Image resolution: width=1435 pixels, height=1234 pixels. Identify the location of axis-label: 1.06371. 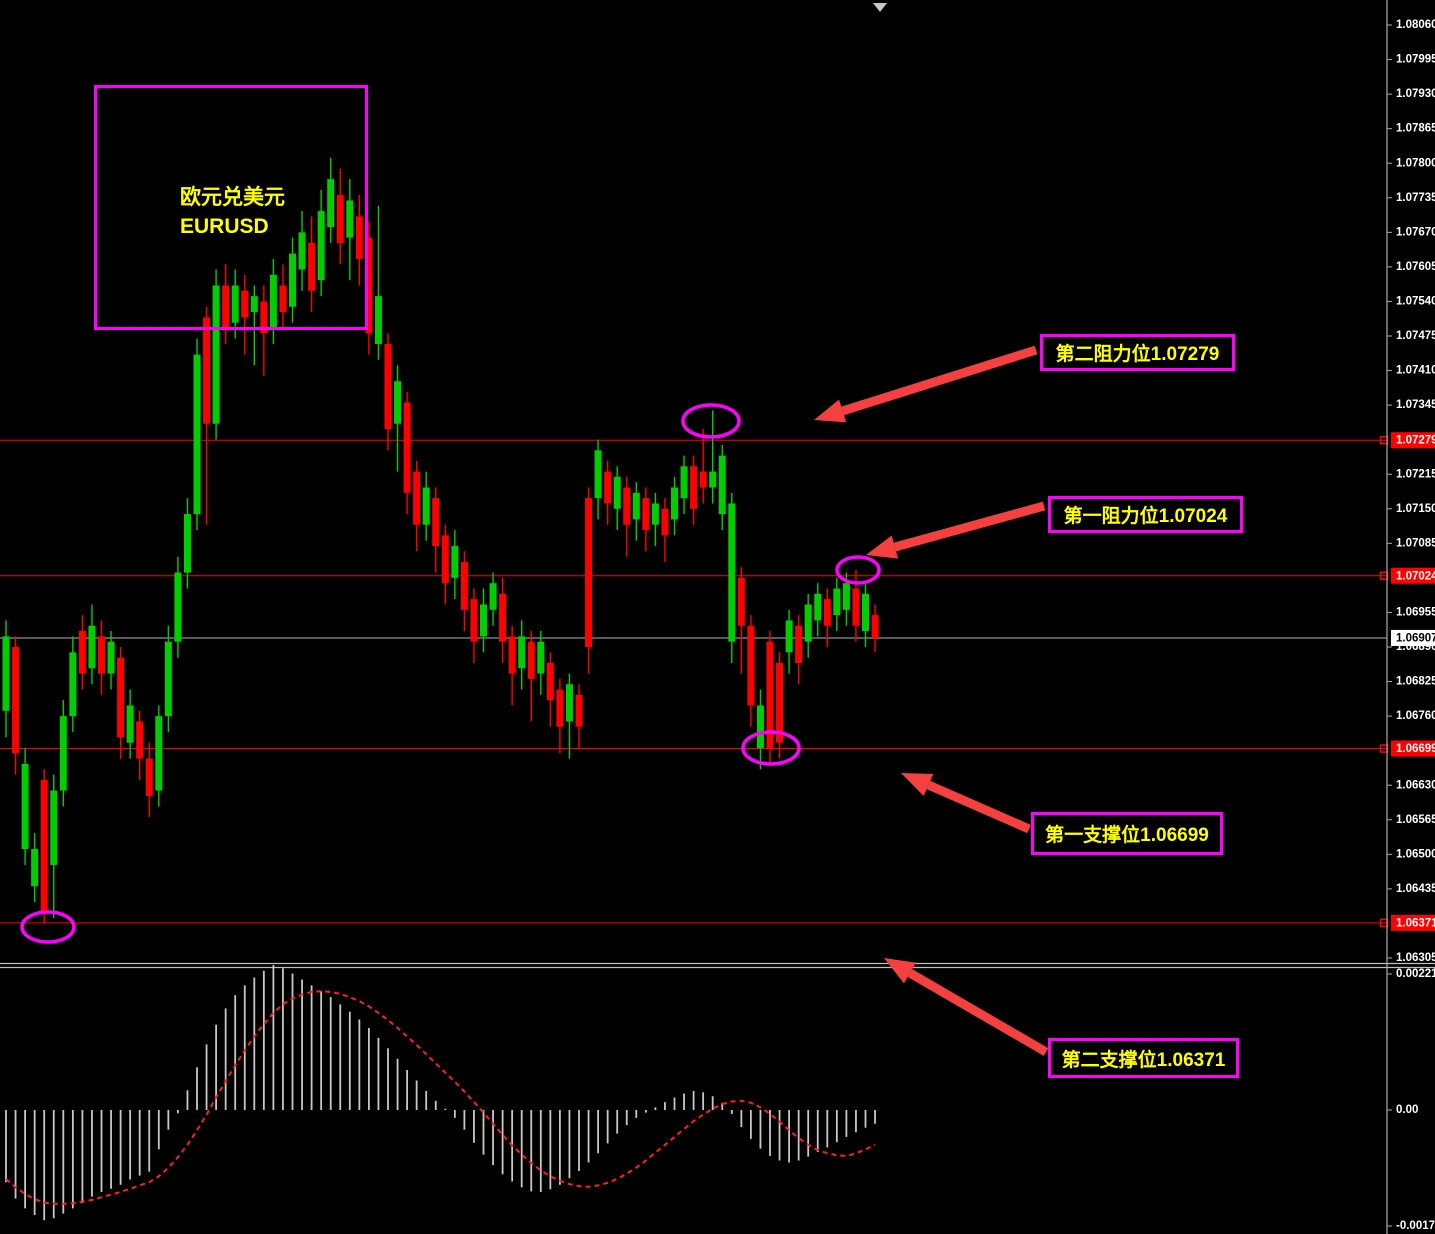
(1415, 923).